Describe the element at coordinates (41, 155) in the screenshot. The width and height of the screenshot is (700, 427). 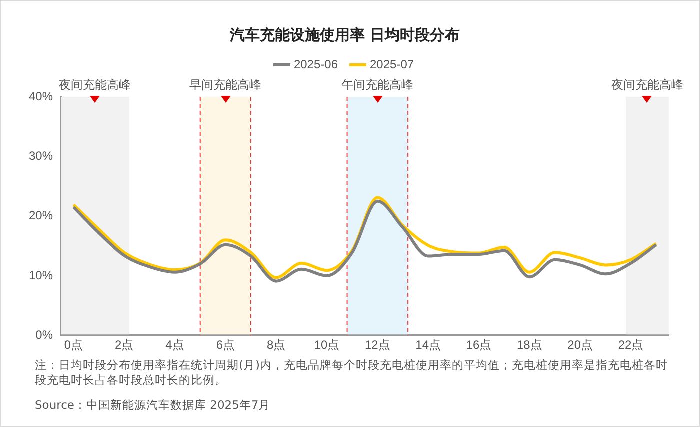
I see `y-tick-label: 30%` at that location.